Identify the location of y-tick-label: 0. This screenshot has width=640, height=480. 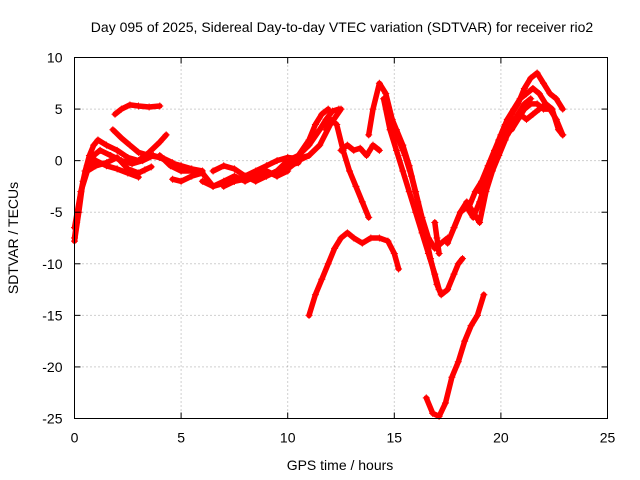
(59, 161).